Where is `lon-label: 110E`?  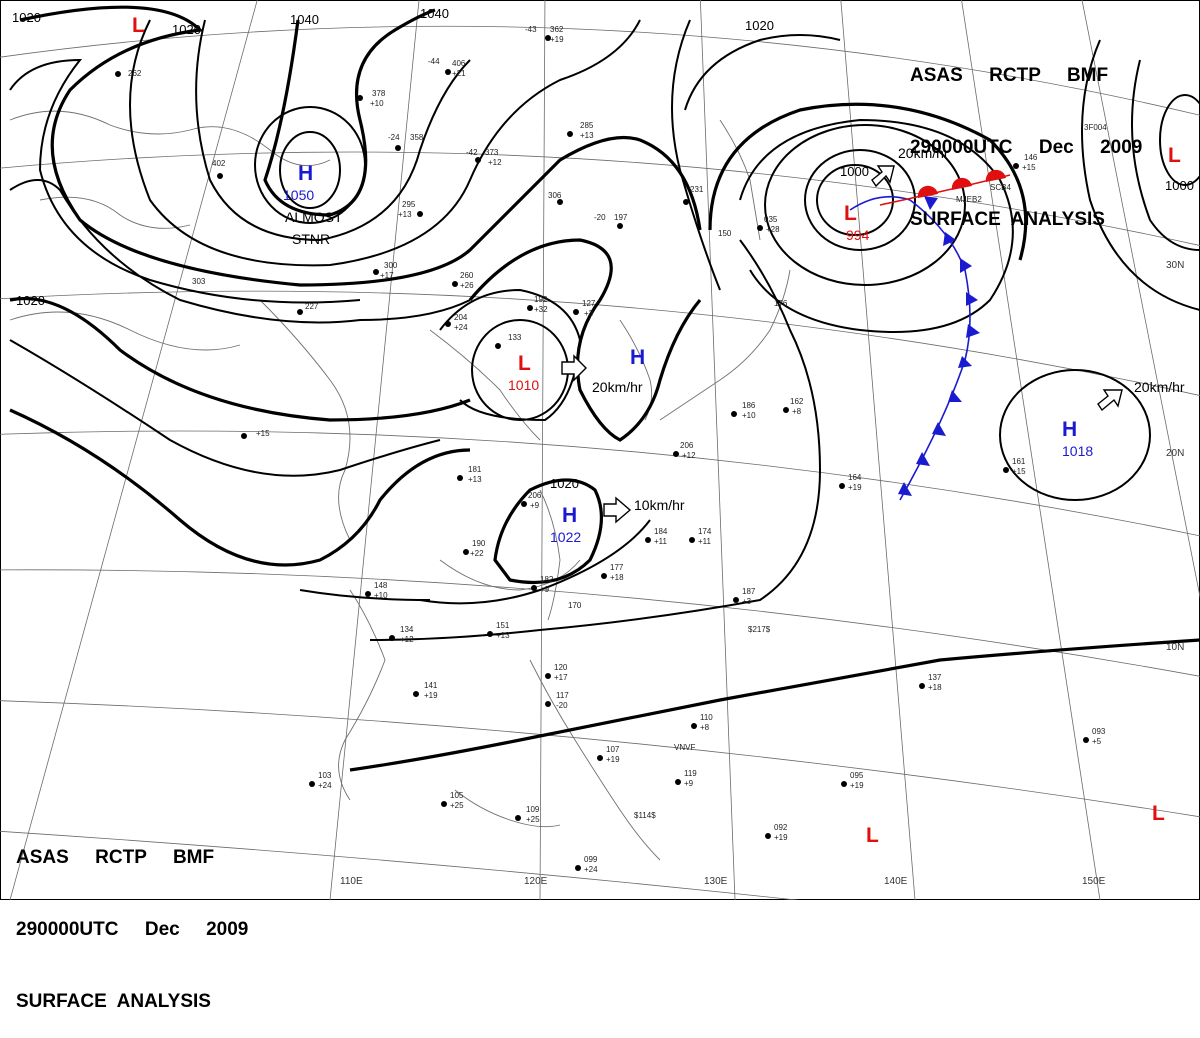
lon-label: 110E is located at coordinates (351, 881).